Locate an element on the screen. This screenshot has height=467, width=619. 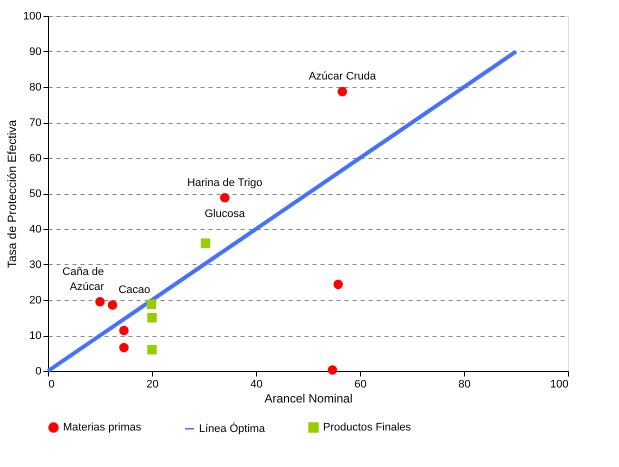
x-tick-label: 100 is located at coordinates (559, 384).